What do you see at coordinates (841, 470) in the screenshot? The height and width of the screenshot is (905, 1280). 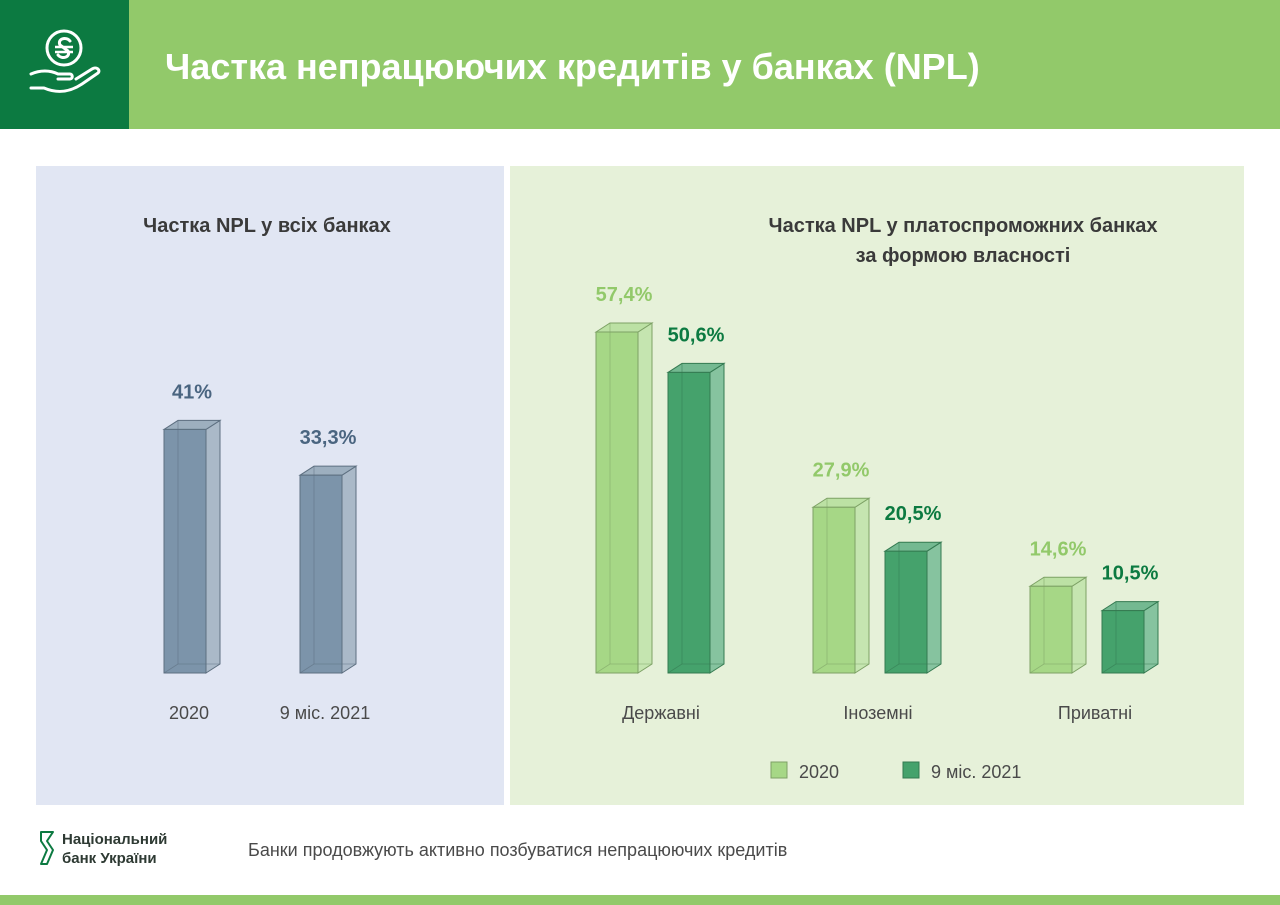 I see `data-label-ownership-0-1: 27,9%` at bounding box center [841, 470].